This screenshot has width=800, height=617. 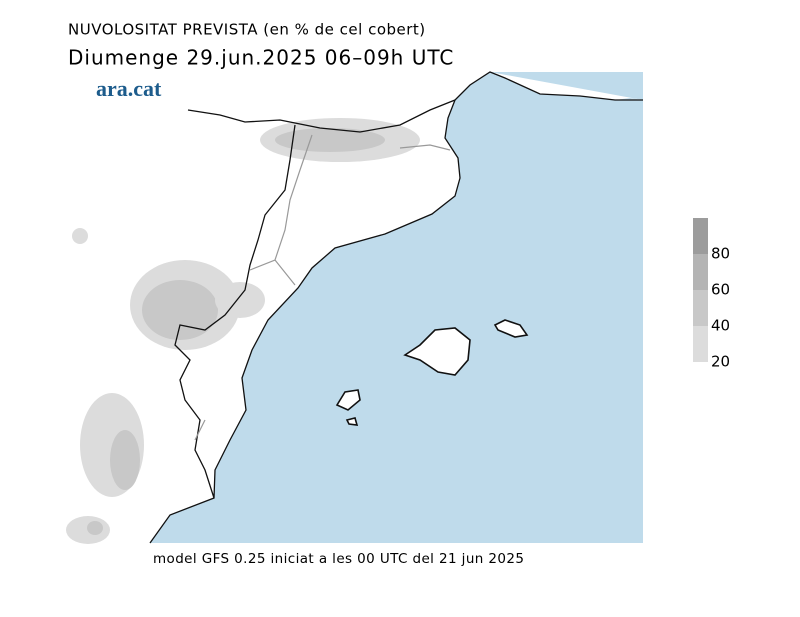 I want to click on subtitle: Diumenge 29.jun.2025 06–09h UTC, so click(x=261, y=58).